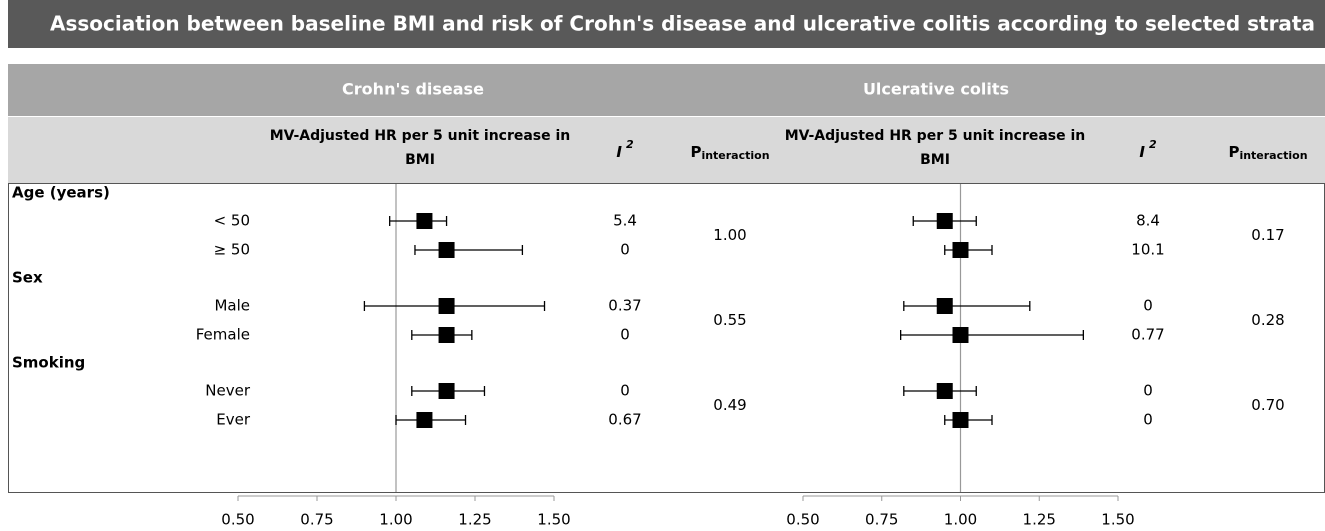 The width and height of the screenshot is (1325, 531). Describe the element at coordinates (624, 306) in the screenshot. I see `i2-value: 0.37` at that location.